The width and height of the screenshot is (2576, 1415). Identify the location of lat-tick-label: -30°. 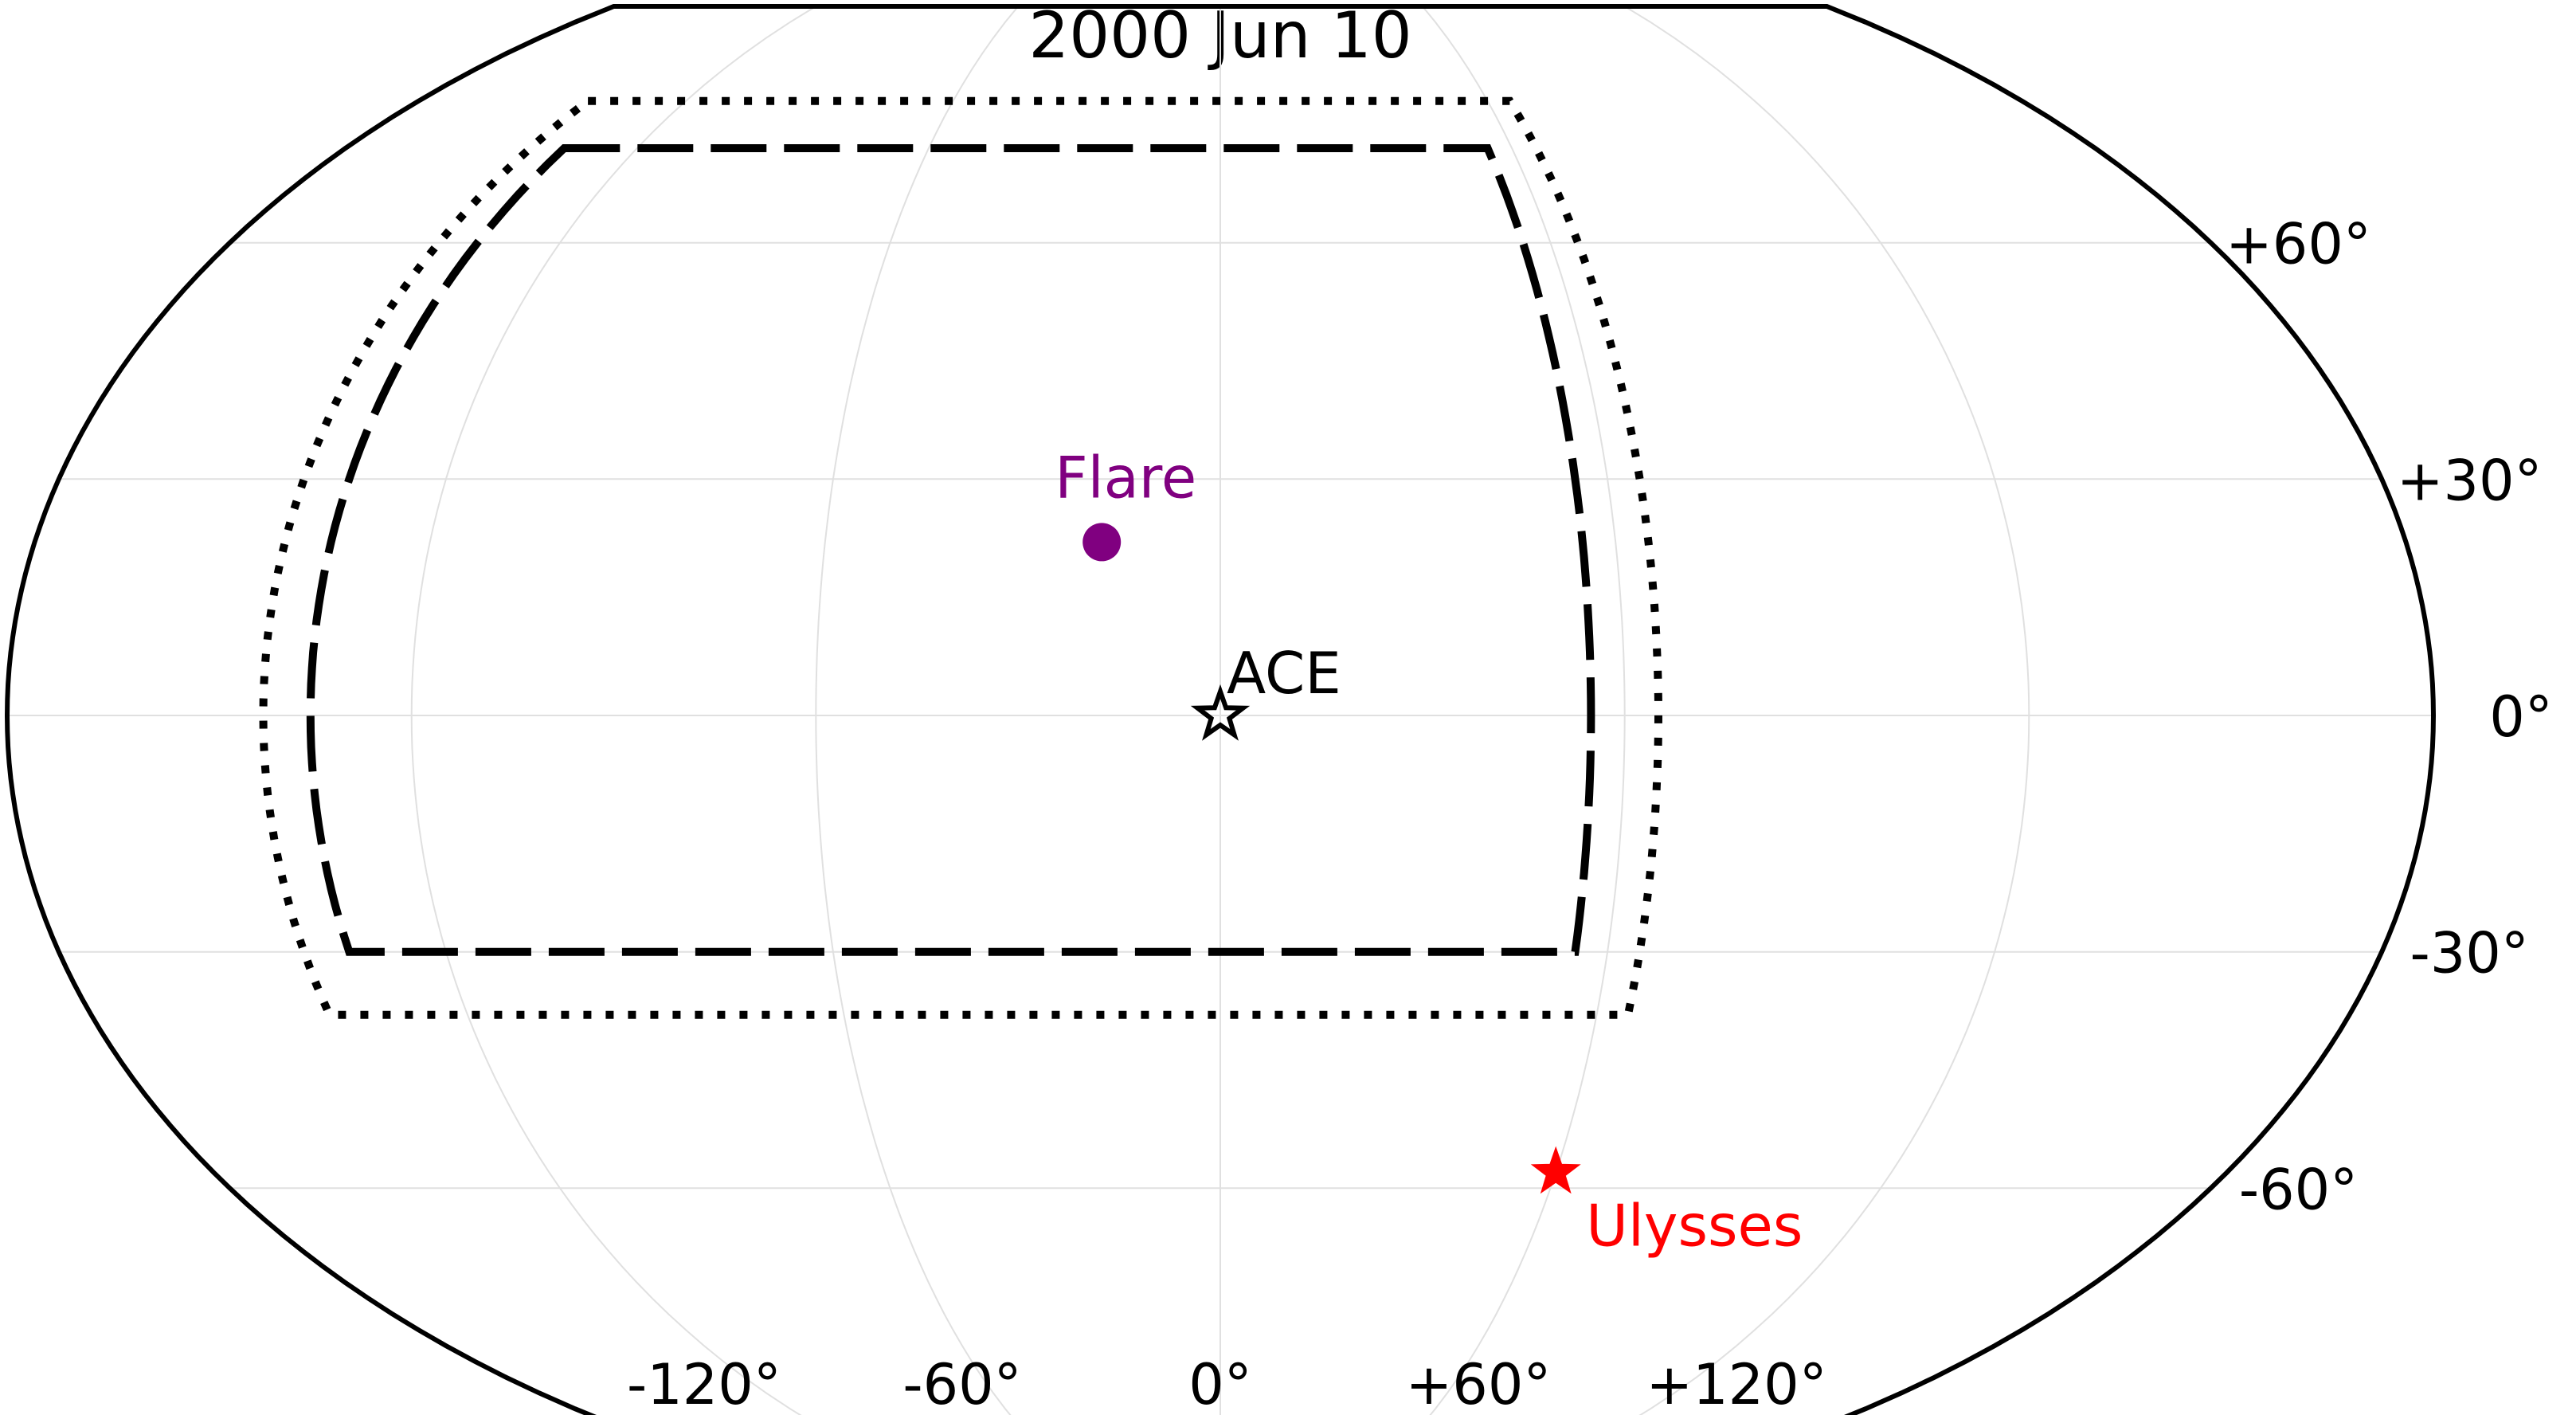
(2469, 953).